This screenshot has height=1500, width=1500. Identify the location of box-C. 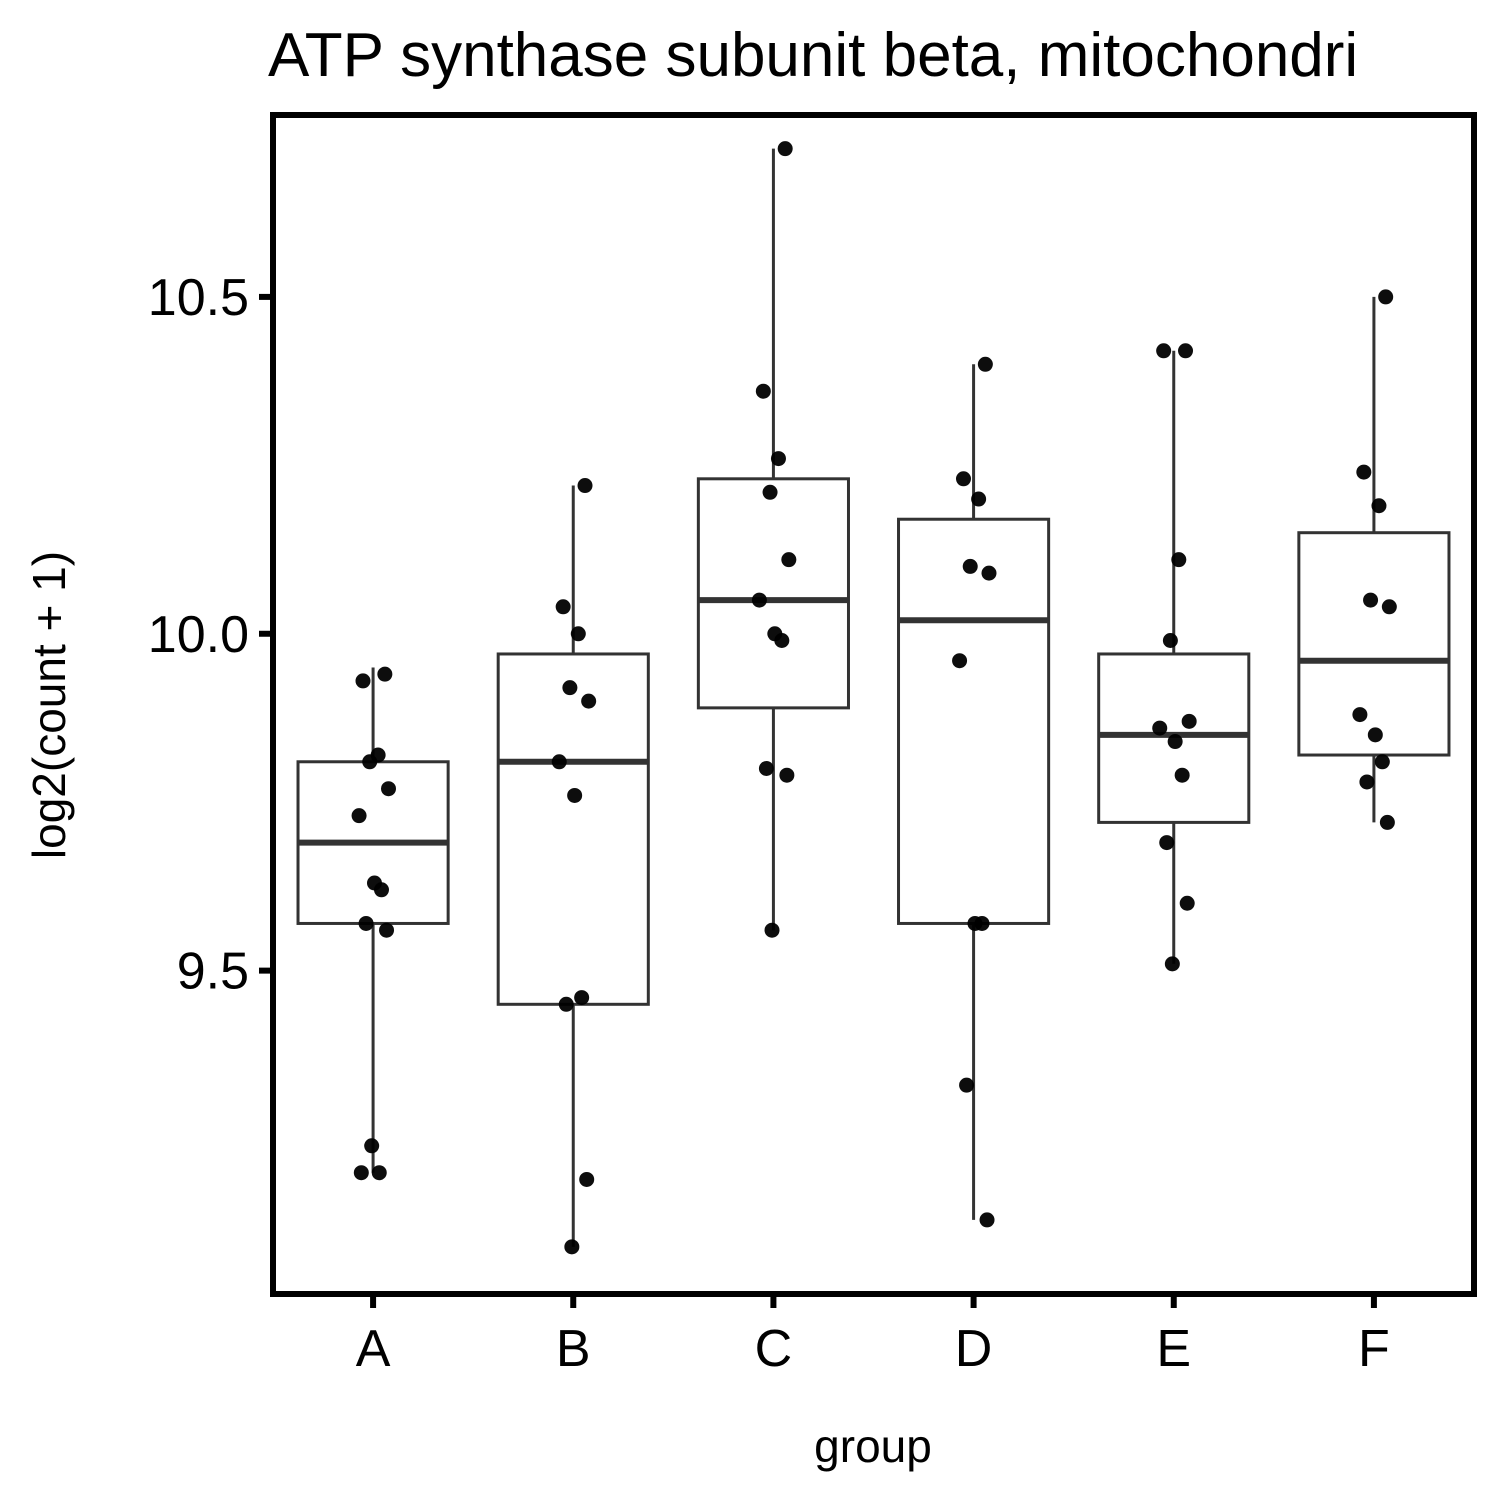
(773, 593).